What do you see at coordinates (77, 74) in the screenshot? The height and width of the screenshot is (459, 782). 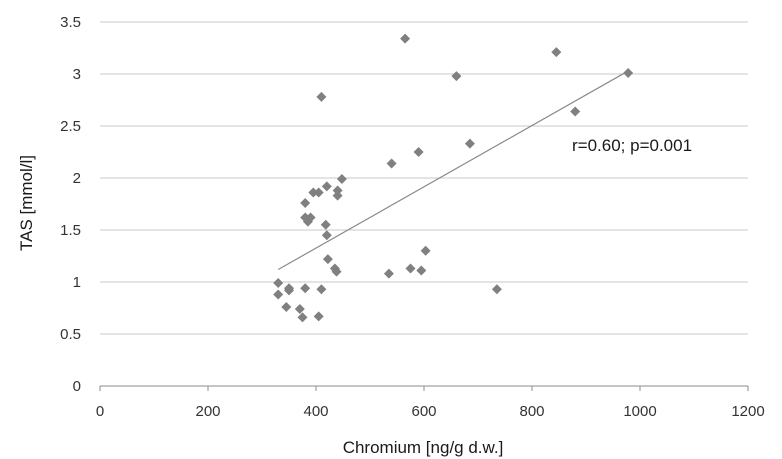 I see `y-tick-label: 3` at bounding box center [77, 74].